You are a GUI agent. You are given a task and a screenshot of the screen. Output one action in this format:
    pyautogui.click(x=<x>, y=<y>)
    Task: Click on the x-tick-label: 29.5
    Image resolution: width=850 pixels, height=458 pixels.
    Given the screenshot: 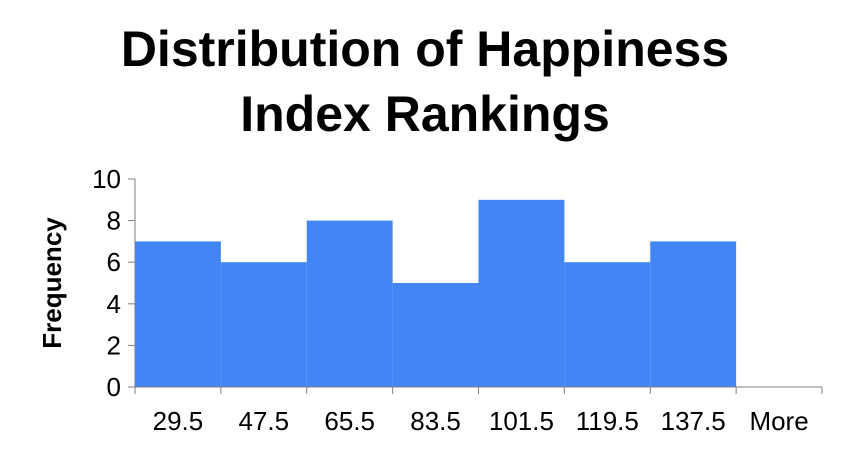 What is the action you would take?
    pyautogui.click(x=178, y=421)
    